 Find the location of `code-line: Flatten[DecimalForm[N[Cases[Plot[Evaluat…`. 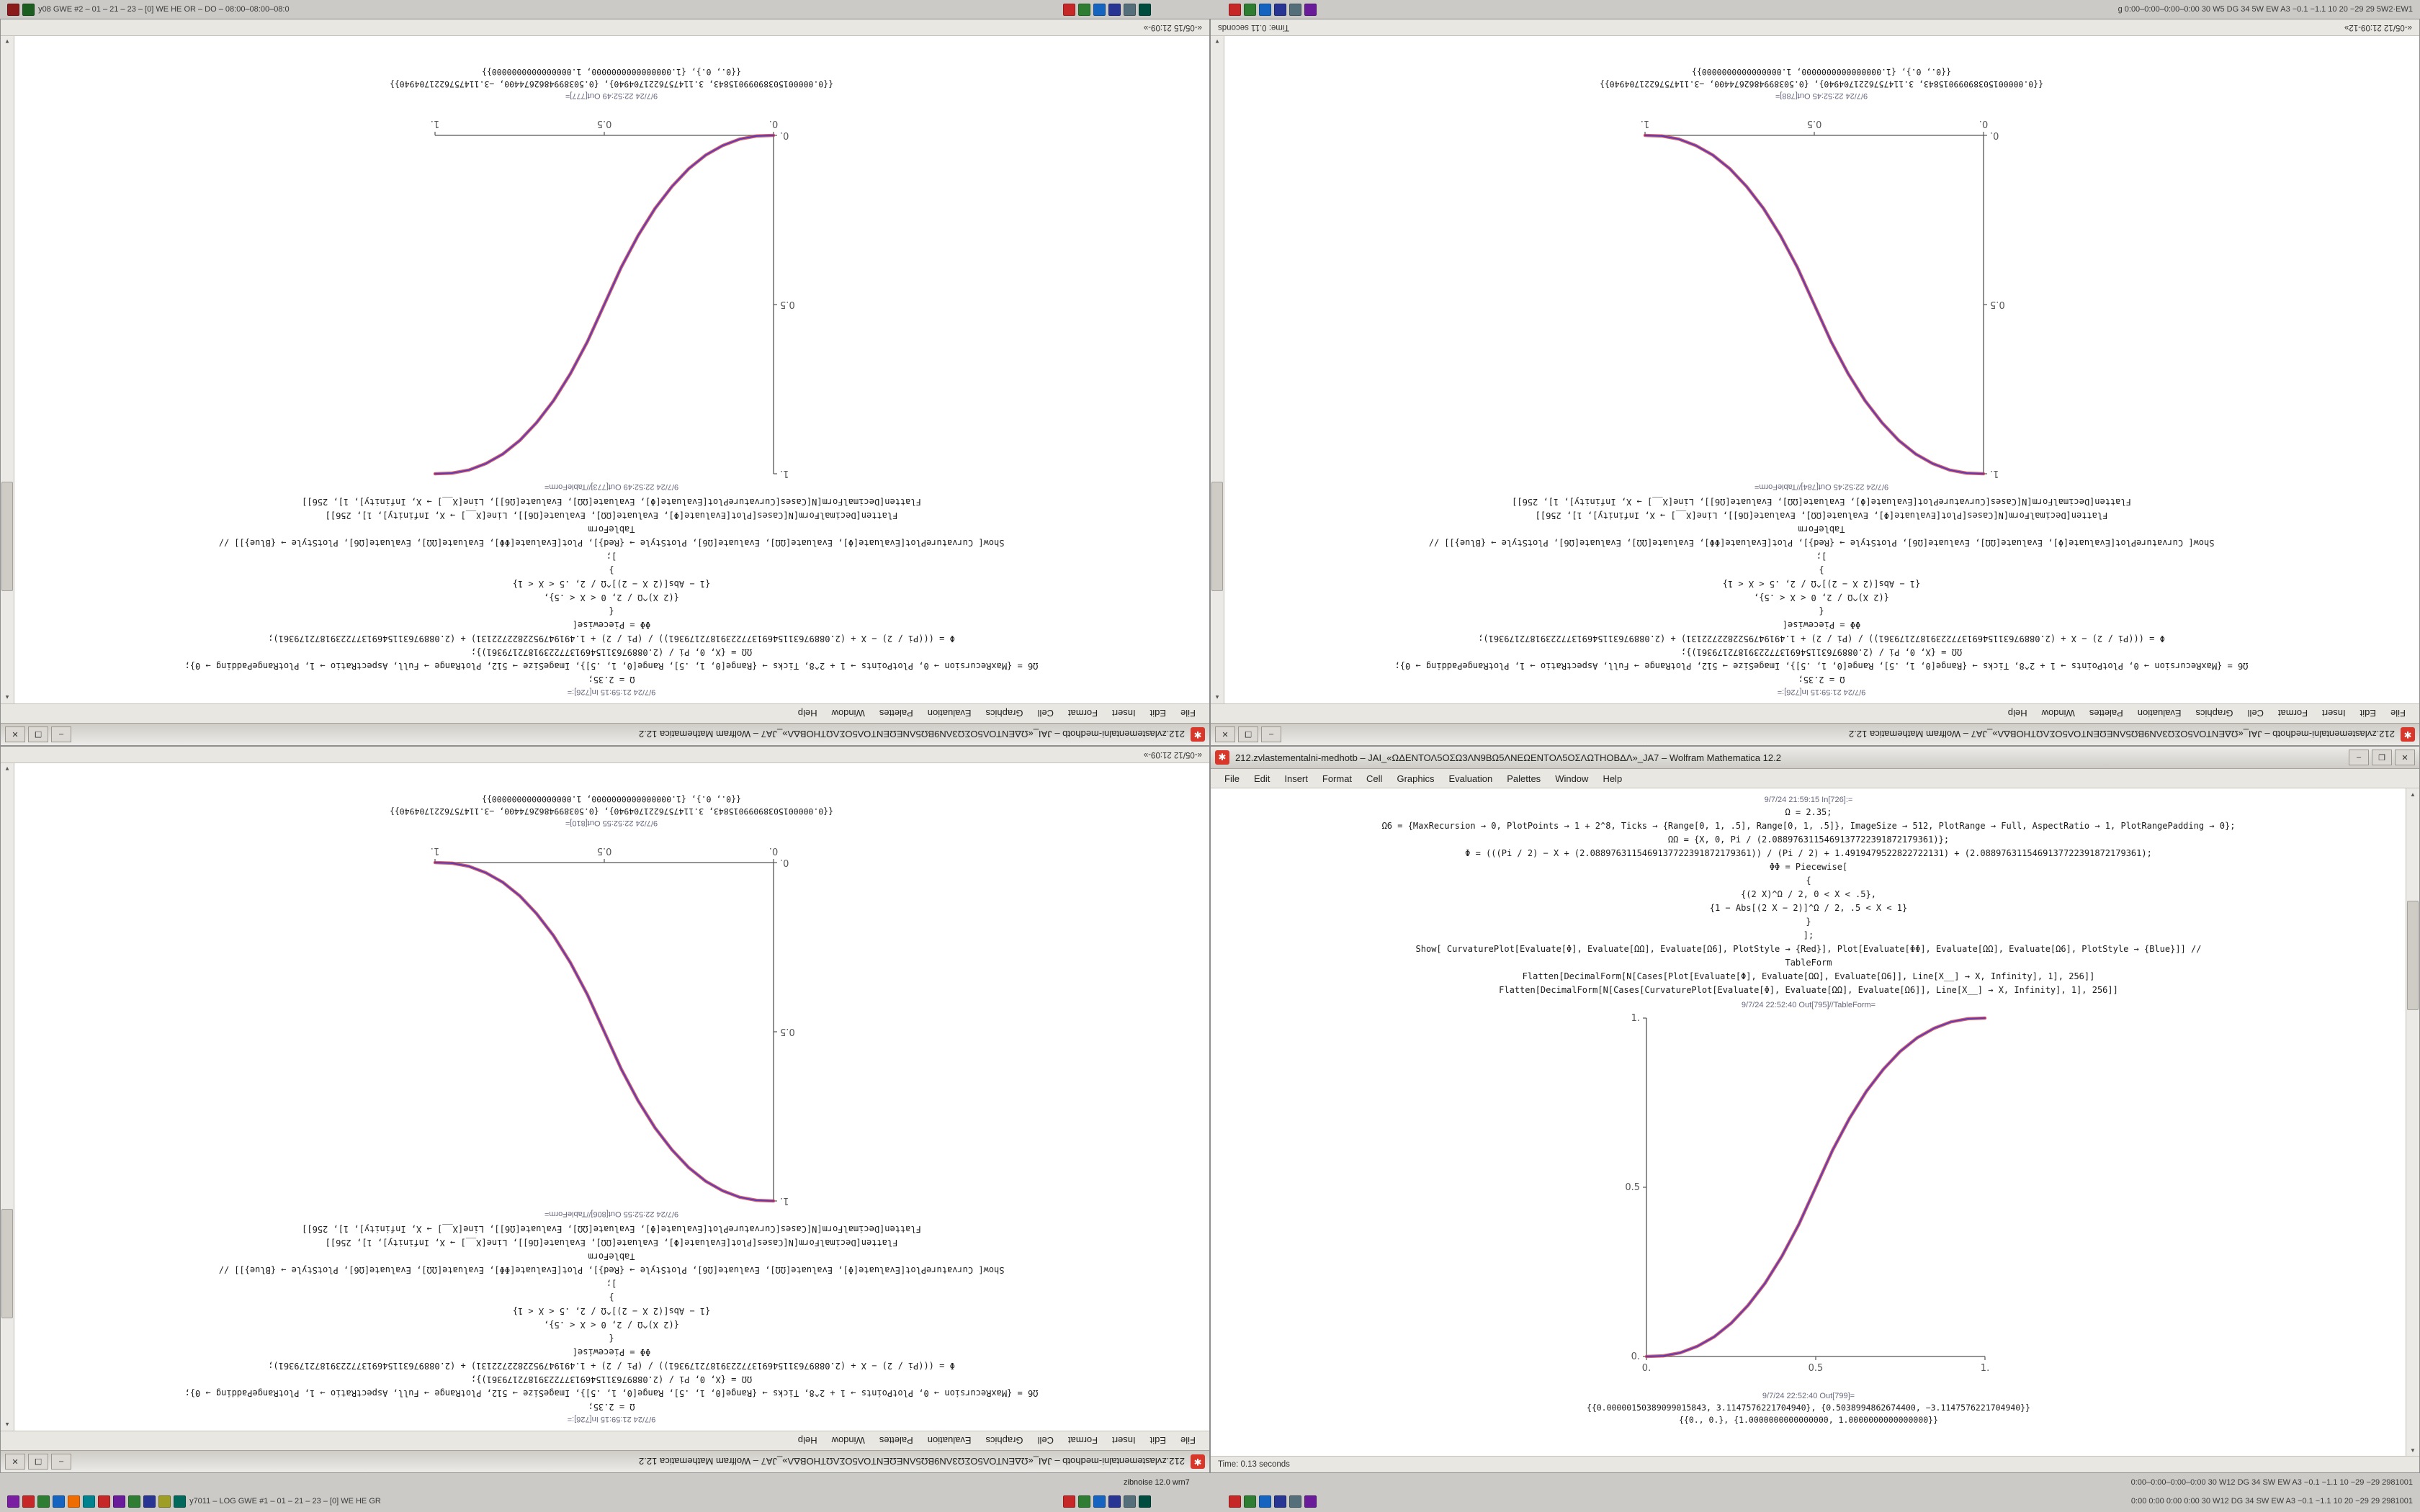

code-line: Flatten[DecimalForm[N[Cases[Plot[Evaluat… is located at coordinates (1808, 976).